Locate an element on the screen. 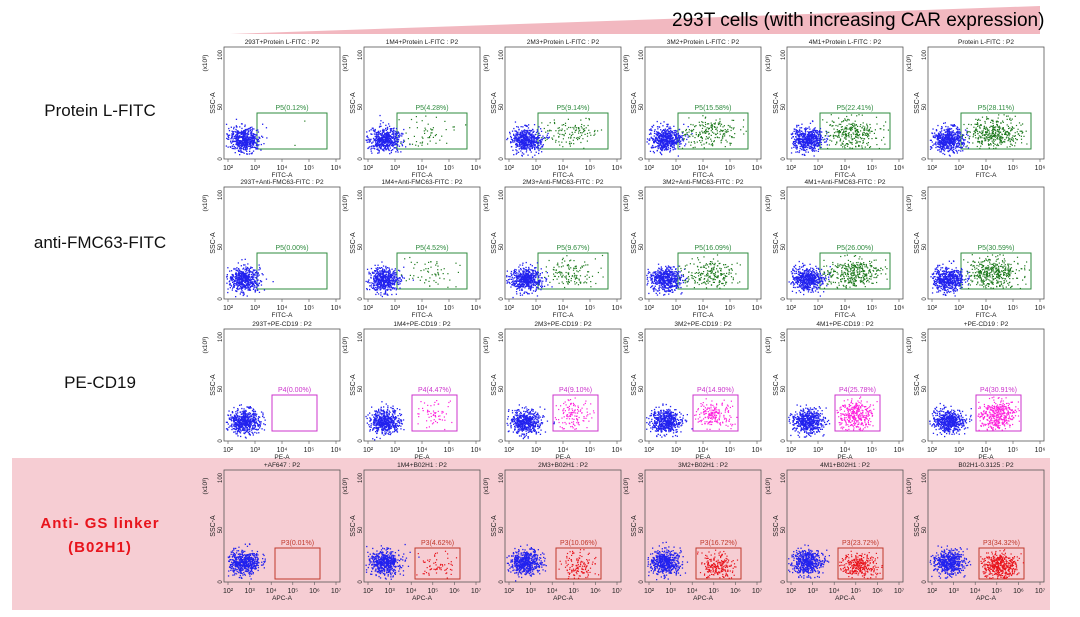  x-tick-label: 10⁵ is located at coordinates (730, 168).